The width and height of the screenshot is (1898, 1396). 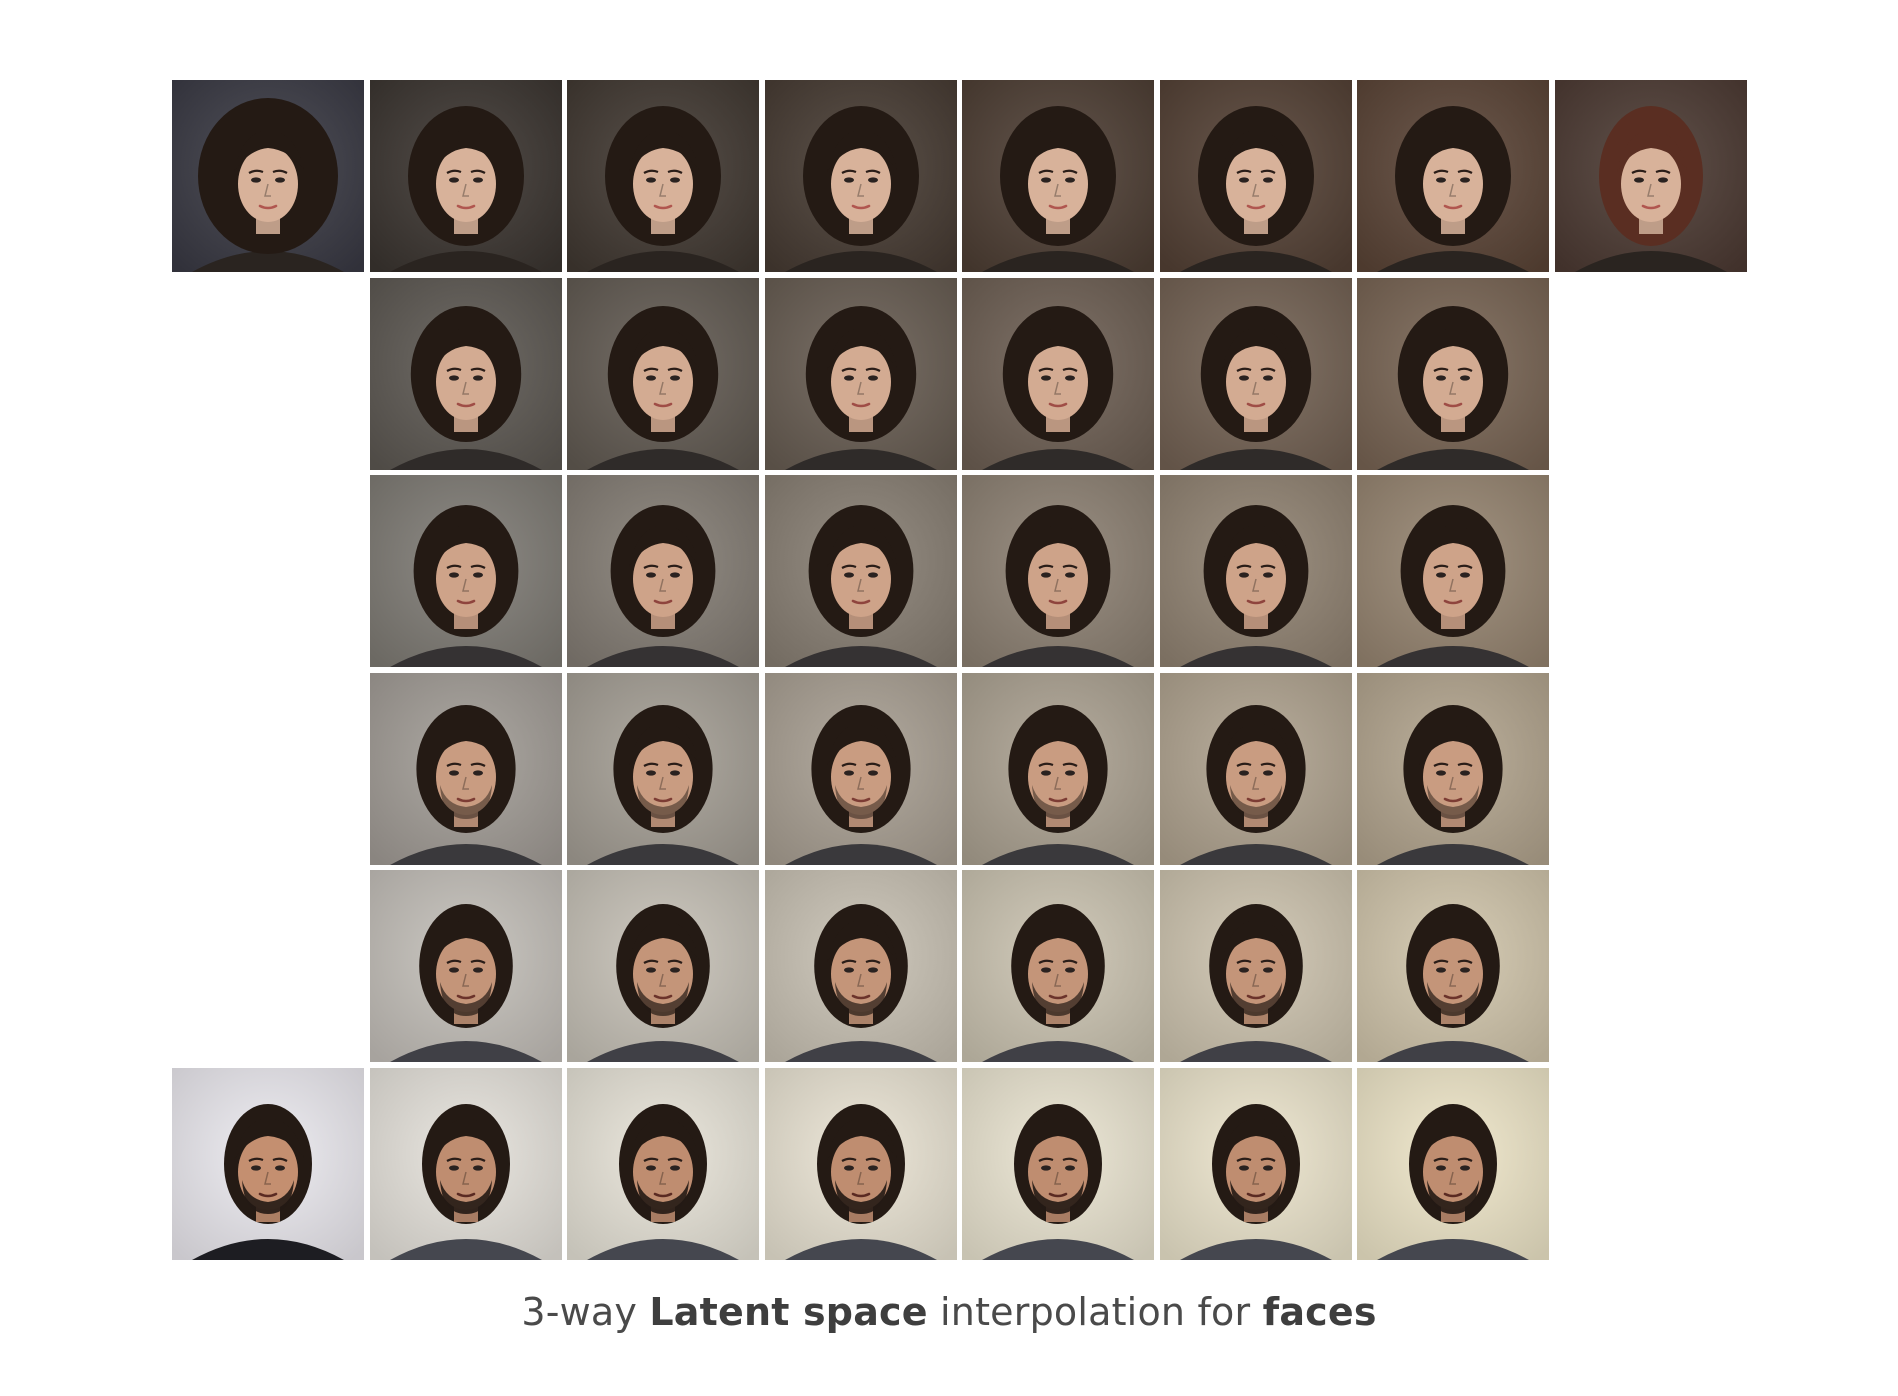 I want to click on source-c-face-tile, so click(x=268, y=1163).